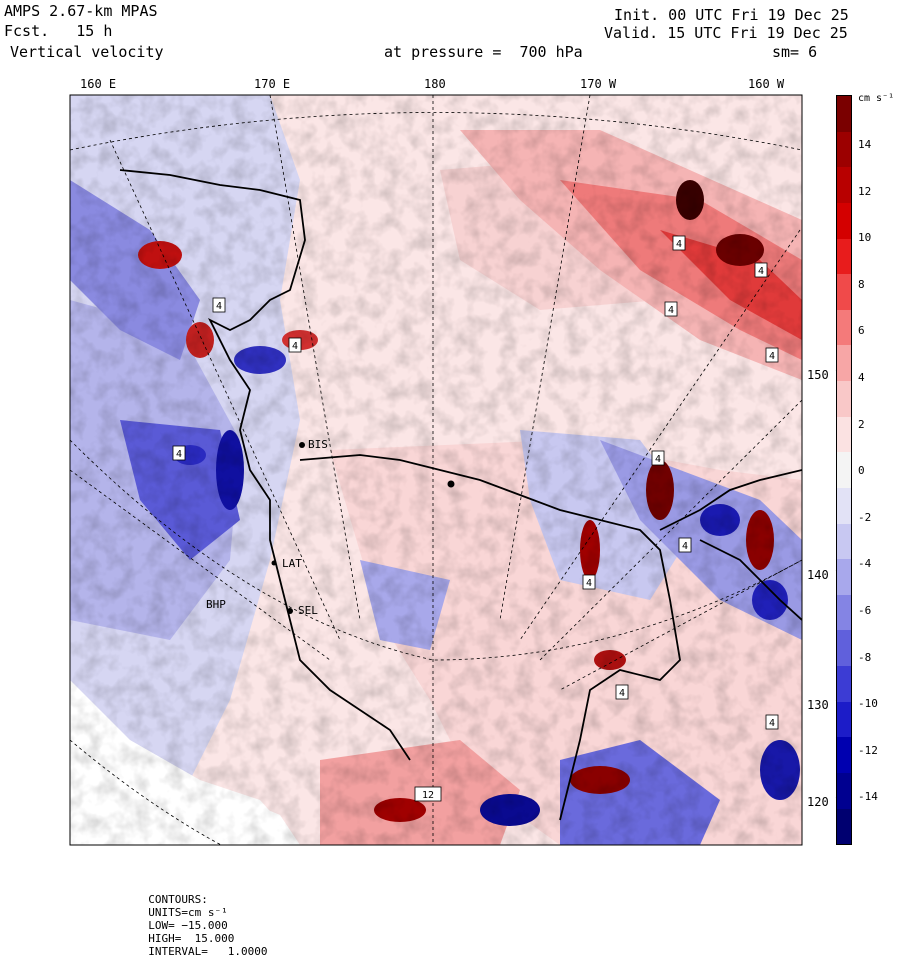 The image size is (900, 958). Describe the element at coordinates (216, 604) in the screenshot. I see `station-label-bhp: BHP` at that location.